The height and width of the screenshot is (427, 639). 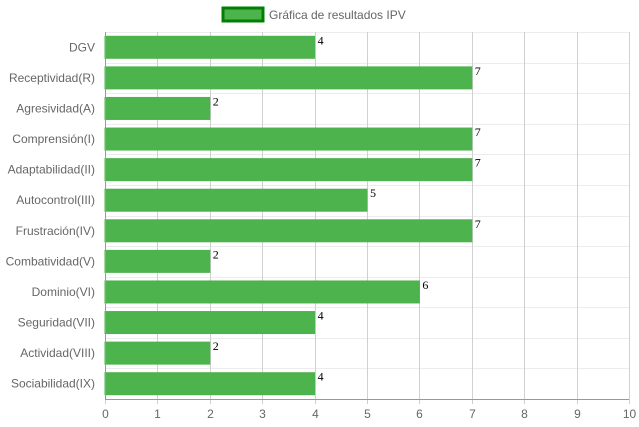 What do you see at coordinates (210, 414) in the screenshot?
I see `x-tick-label: 2` at bounding box center [210, 414].